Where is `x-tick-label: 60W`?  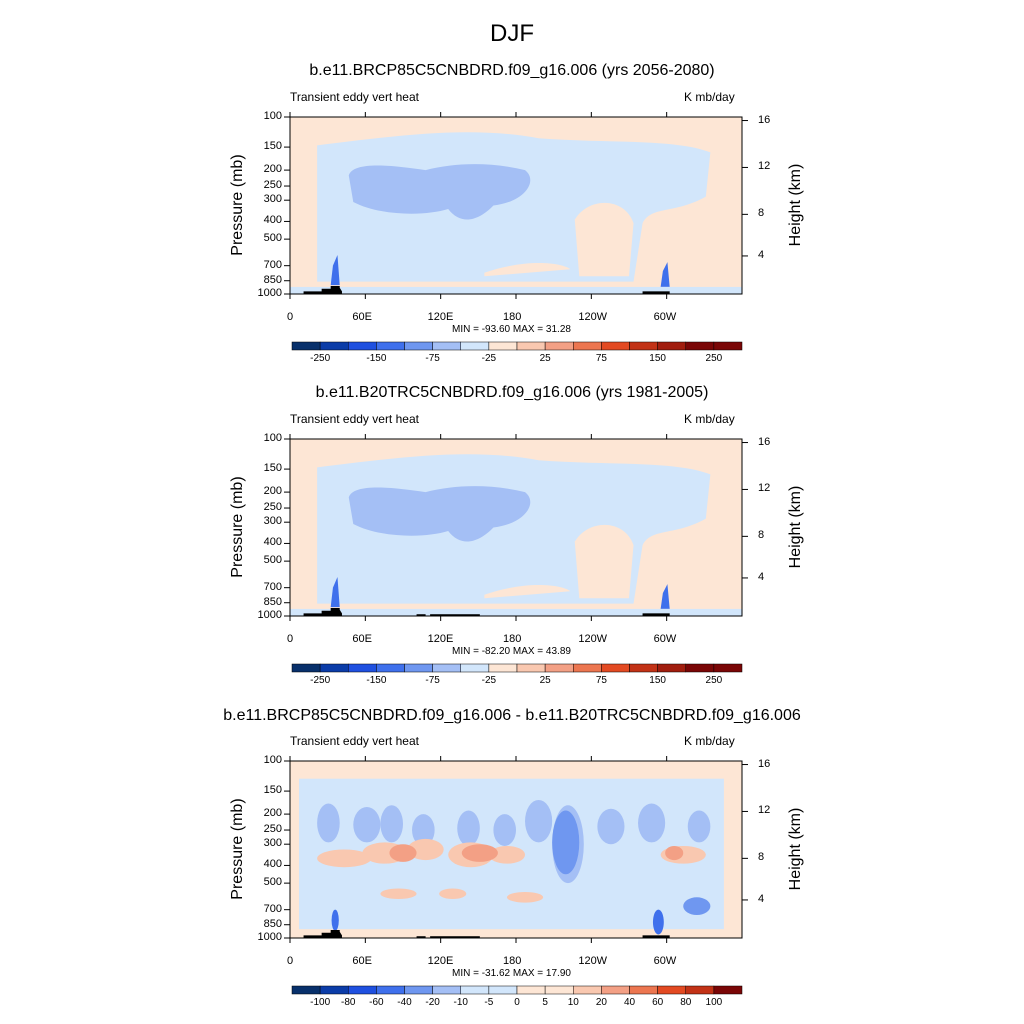
x-tick-label: 60W is located at coordinates (665, 639).